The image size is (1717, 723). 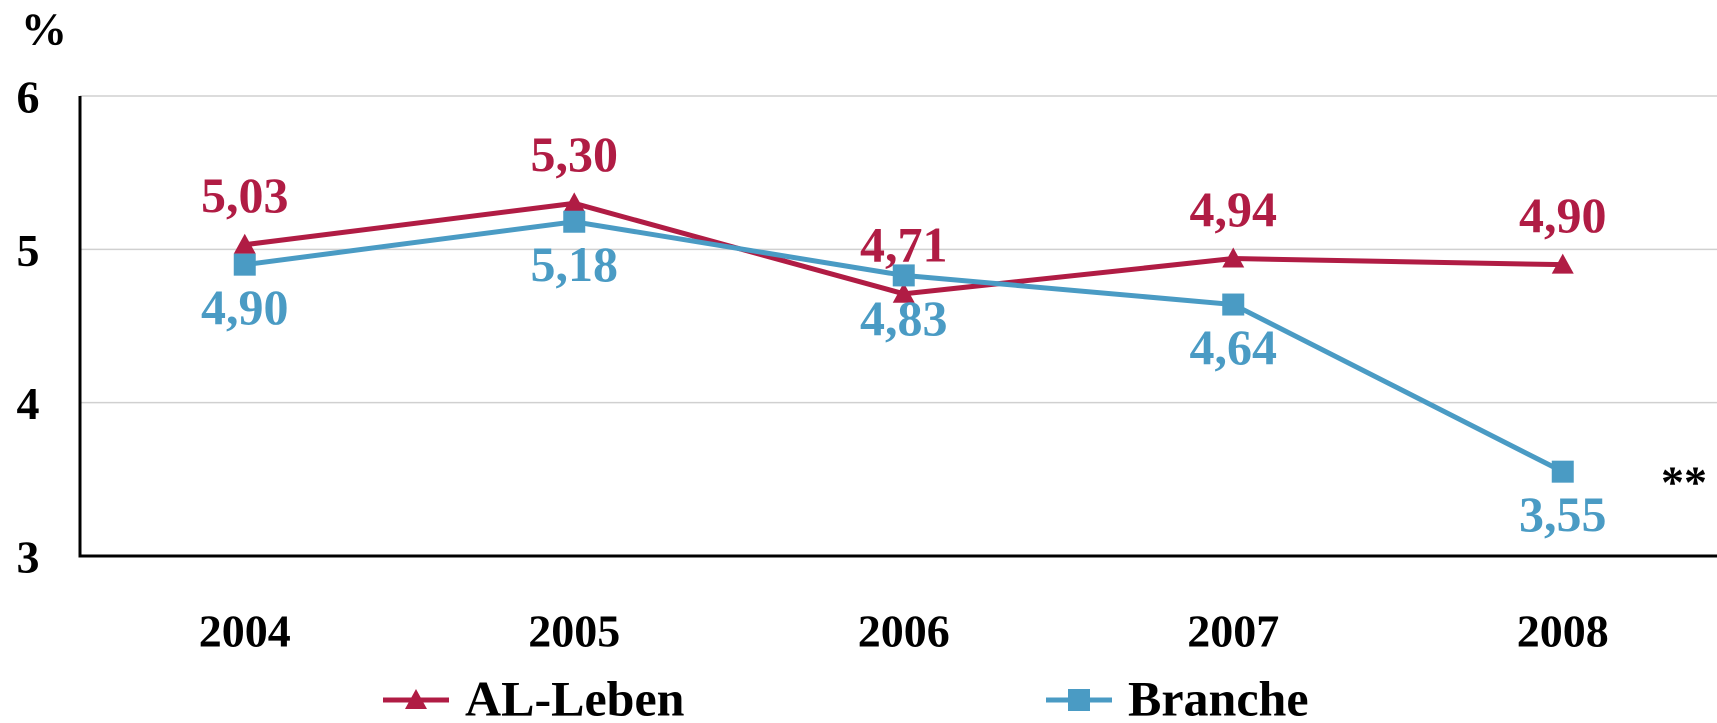 What do you see at coordinates (245, 631) in the screenshot?
I see `x-tick-label: 2004` at bounding box center [245, 631].